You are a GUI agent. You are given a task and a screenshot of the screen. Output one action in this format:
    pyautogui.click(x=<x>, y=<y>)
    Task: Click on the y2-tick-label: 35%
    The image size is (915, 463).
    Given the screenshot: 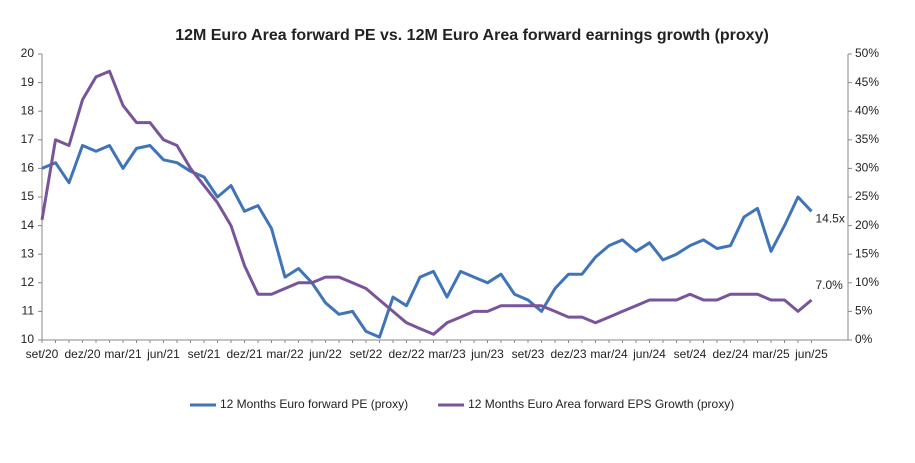 What is the action you would take?
    pyautogui.click(x=867, y=139)
    